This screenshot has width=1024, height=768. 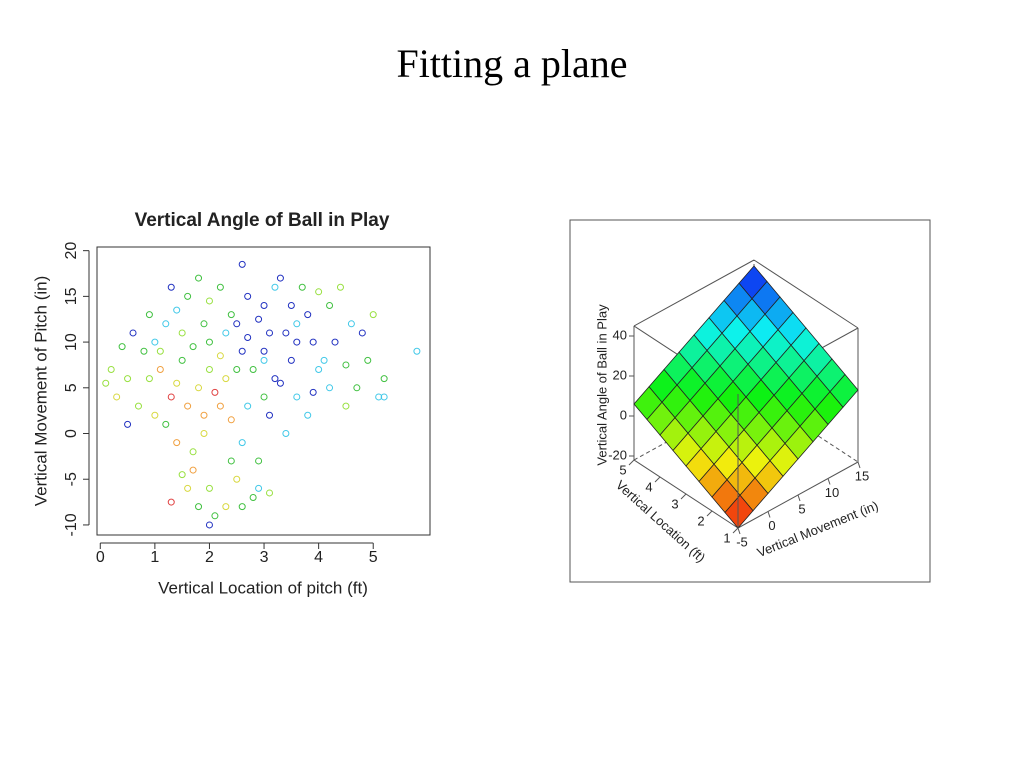 I want to click on z-tick-label: 0, so click(x=623, y=414).